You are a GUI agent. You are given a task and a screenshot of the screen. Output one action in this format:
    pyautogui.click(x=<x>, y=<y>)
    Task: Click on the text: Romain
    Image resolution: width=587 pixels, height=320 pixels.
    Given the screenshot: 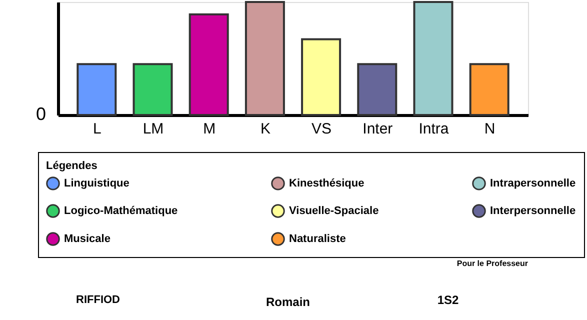 What is the action you would take?
    pyautogui.click(x=288, y=302)
    